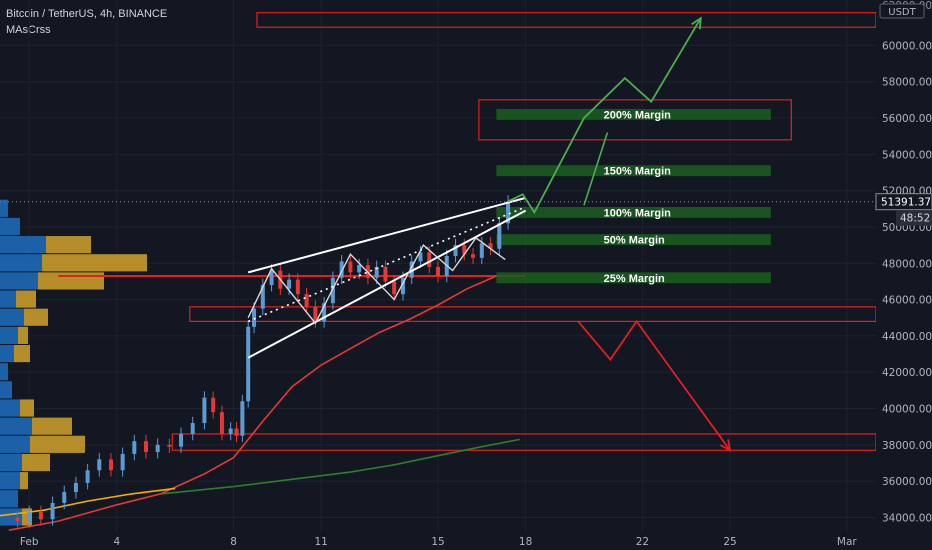 The height and width of the screenshot is (550, 932). Describe the element at coordinates (907, 373) in the screenshot. I see `y-tick-label: 42000.00` at that location.